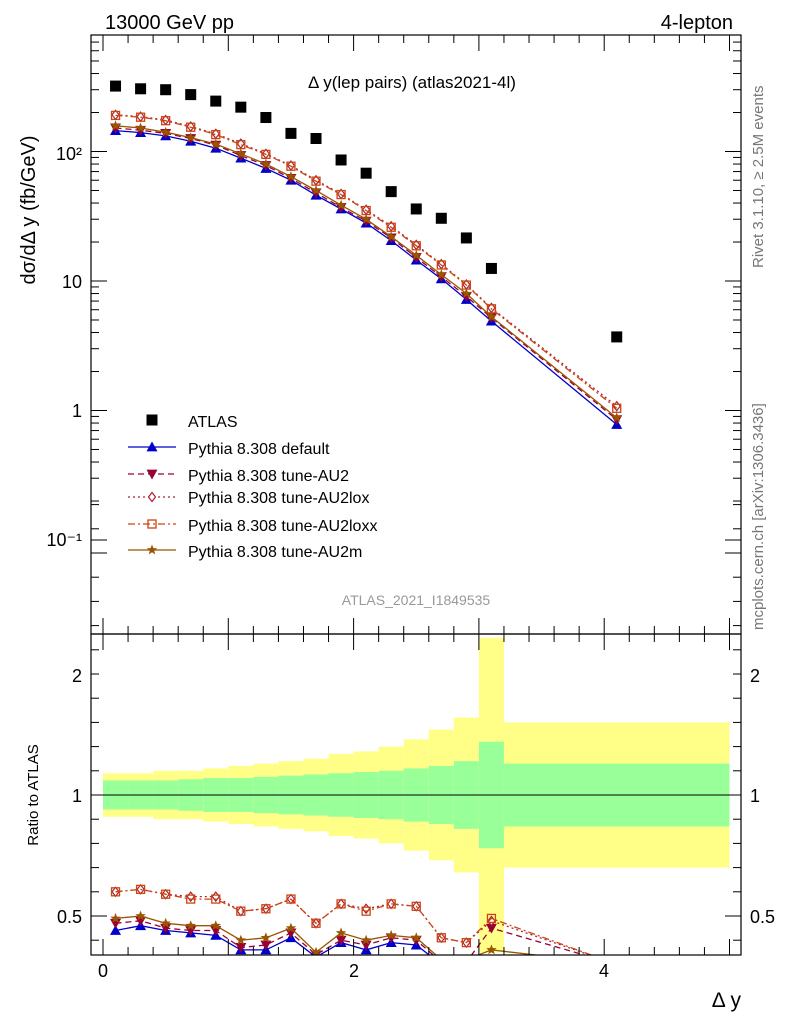  I want to click on legend-marker-au2, so click(152, 474).